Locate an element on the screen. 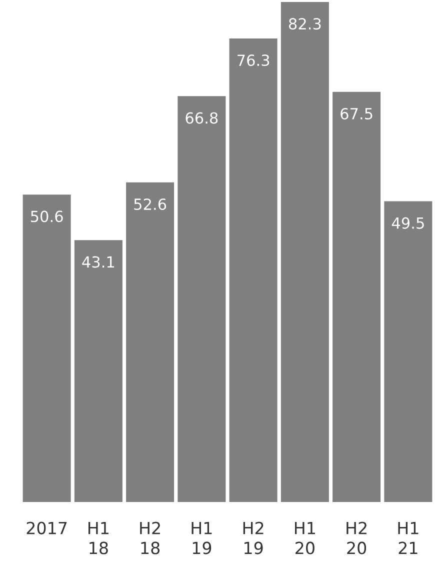  x-tick-label: H1 21 is located at coordinates (408, 538).